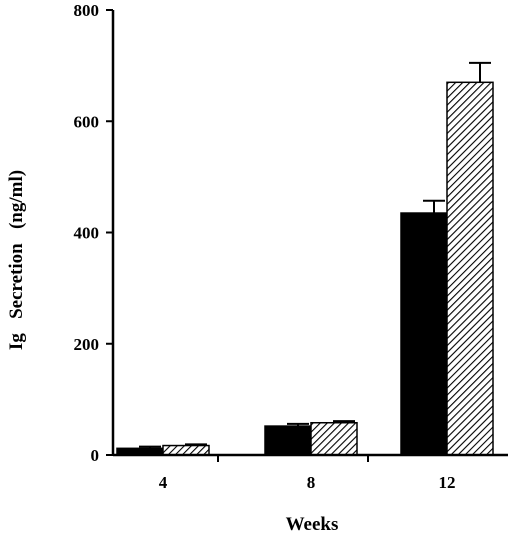  Describe the element at coordinates (312, 524) in the screenshot. I see `x-axis-label: Weeks` at that location.